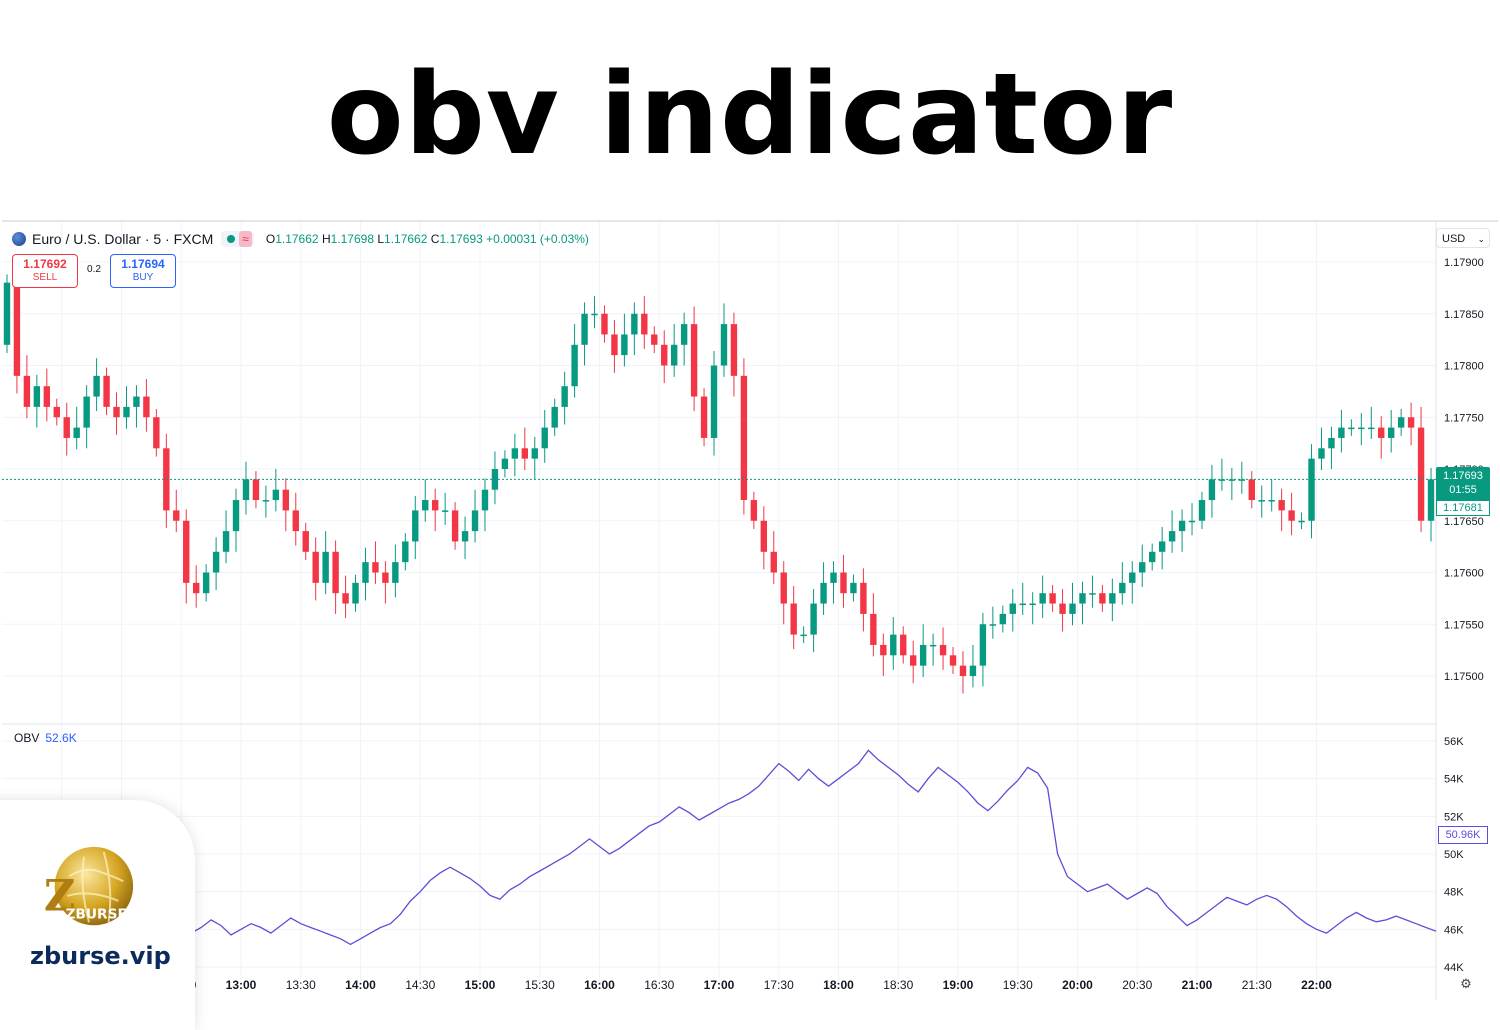 Image resolution: width=1500 pixels, height=1030 pixels. Describe the element at coordinates (1463, 238) in the screenshot. I see `currency-select: USD ⌄` at that location.